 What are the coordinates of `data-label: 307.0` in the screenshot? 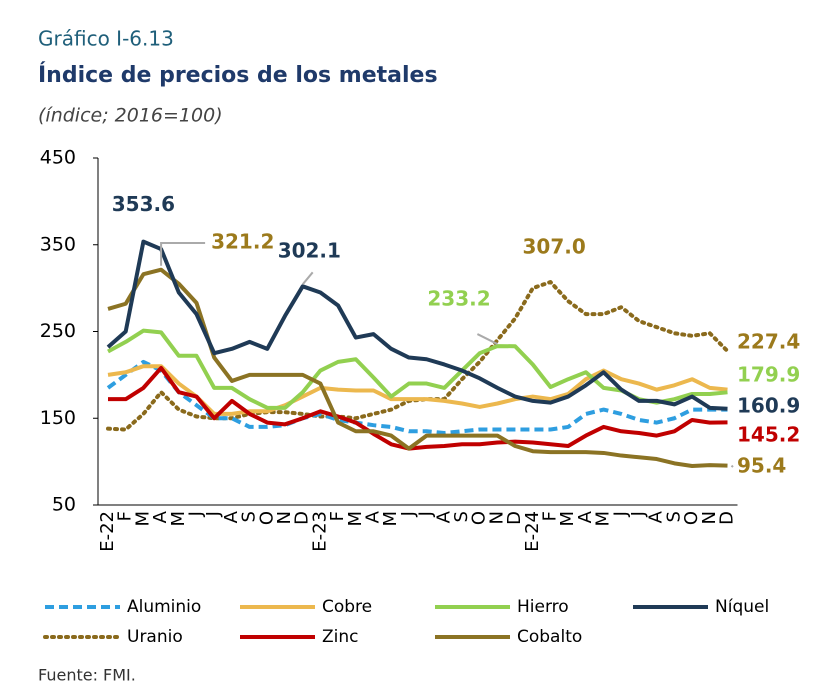 It's located at (554, 247).